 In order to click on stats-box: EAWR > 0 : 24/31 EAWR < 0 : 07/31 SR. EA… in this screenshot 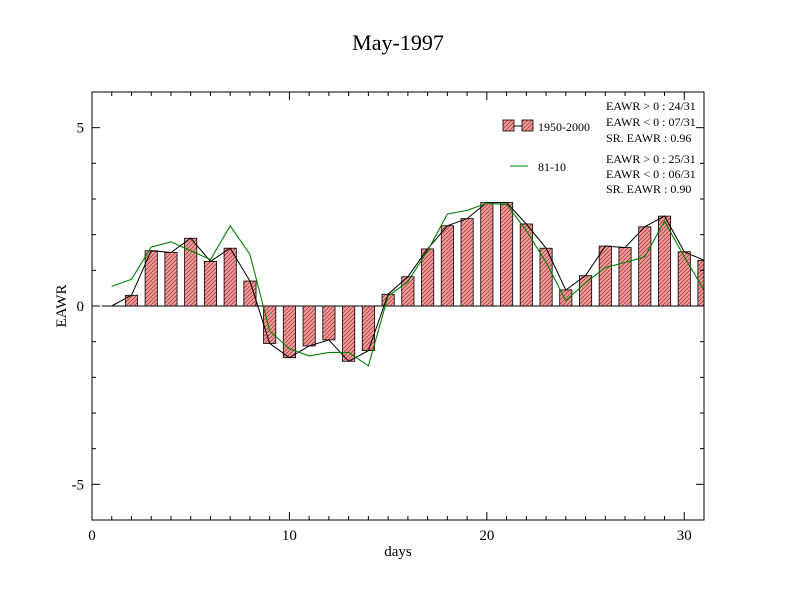, I will do `click(651, 147)`.